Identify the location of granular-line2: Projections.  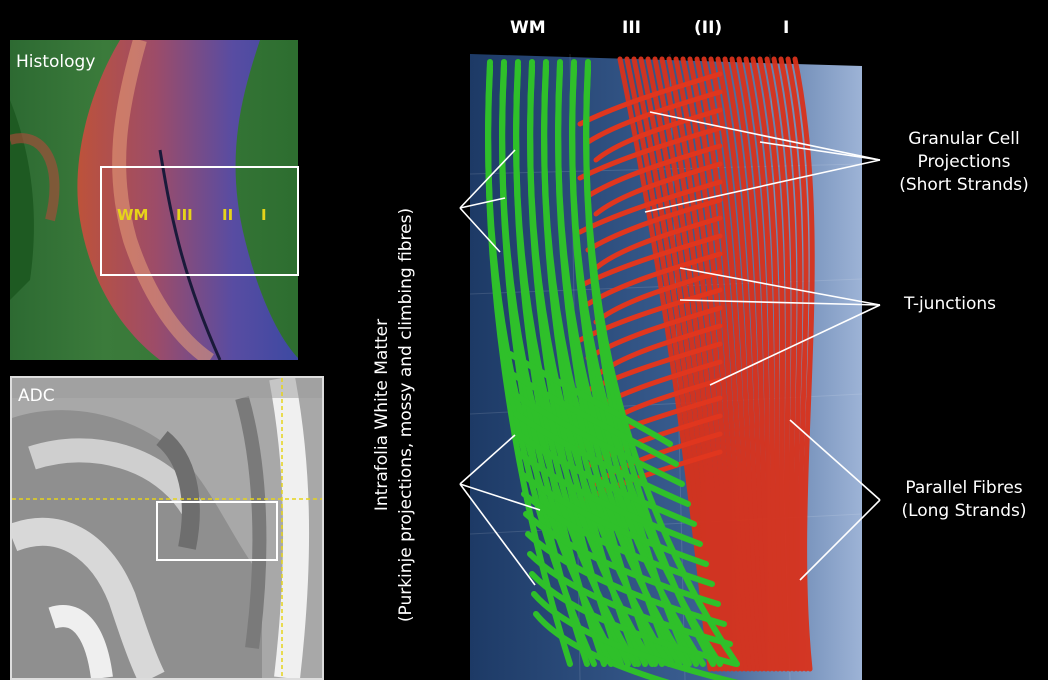
(964, 161).